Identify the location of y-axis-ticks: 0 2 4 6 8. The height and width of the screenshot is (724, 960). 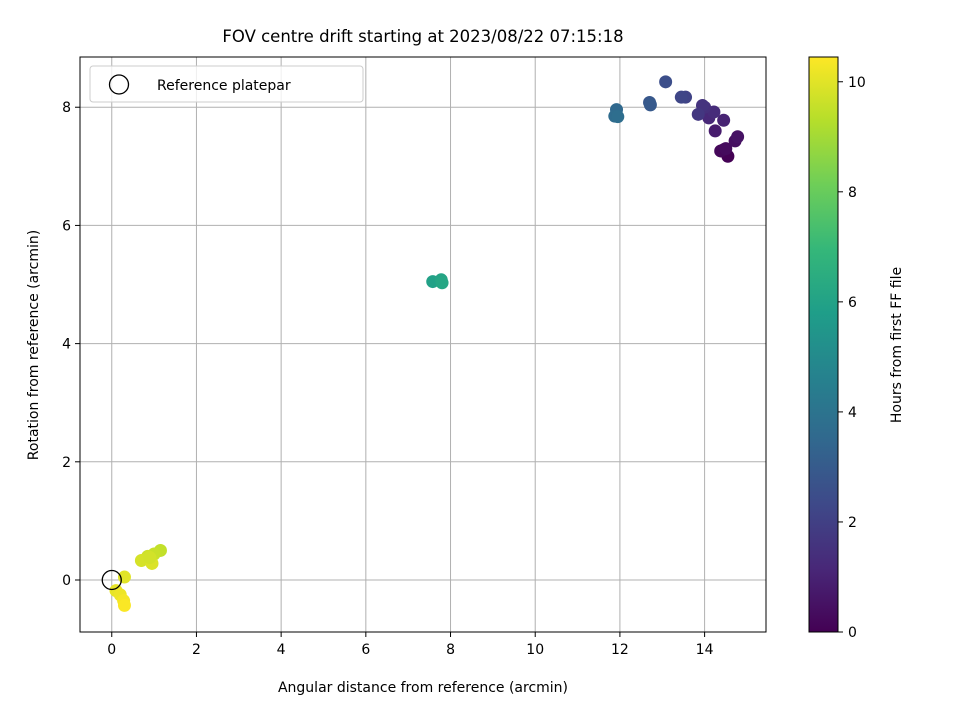
(71, 344).